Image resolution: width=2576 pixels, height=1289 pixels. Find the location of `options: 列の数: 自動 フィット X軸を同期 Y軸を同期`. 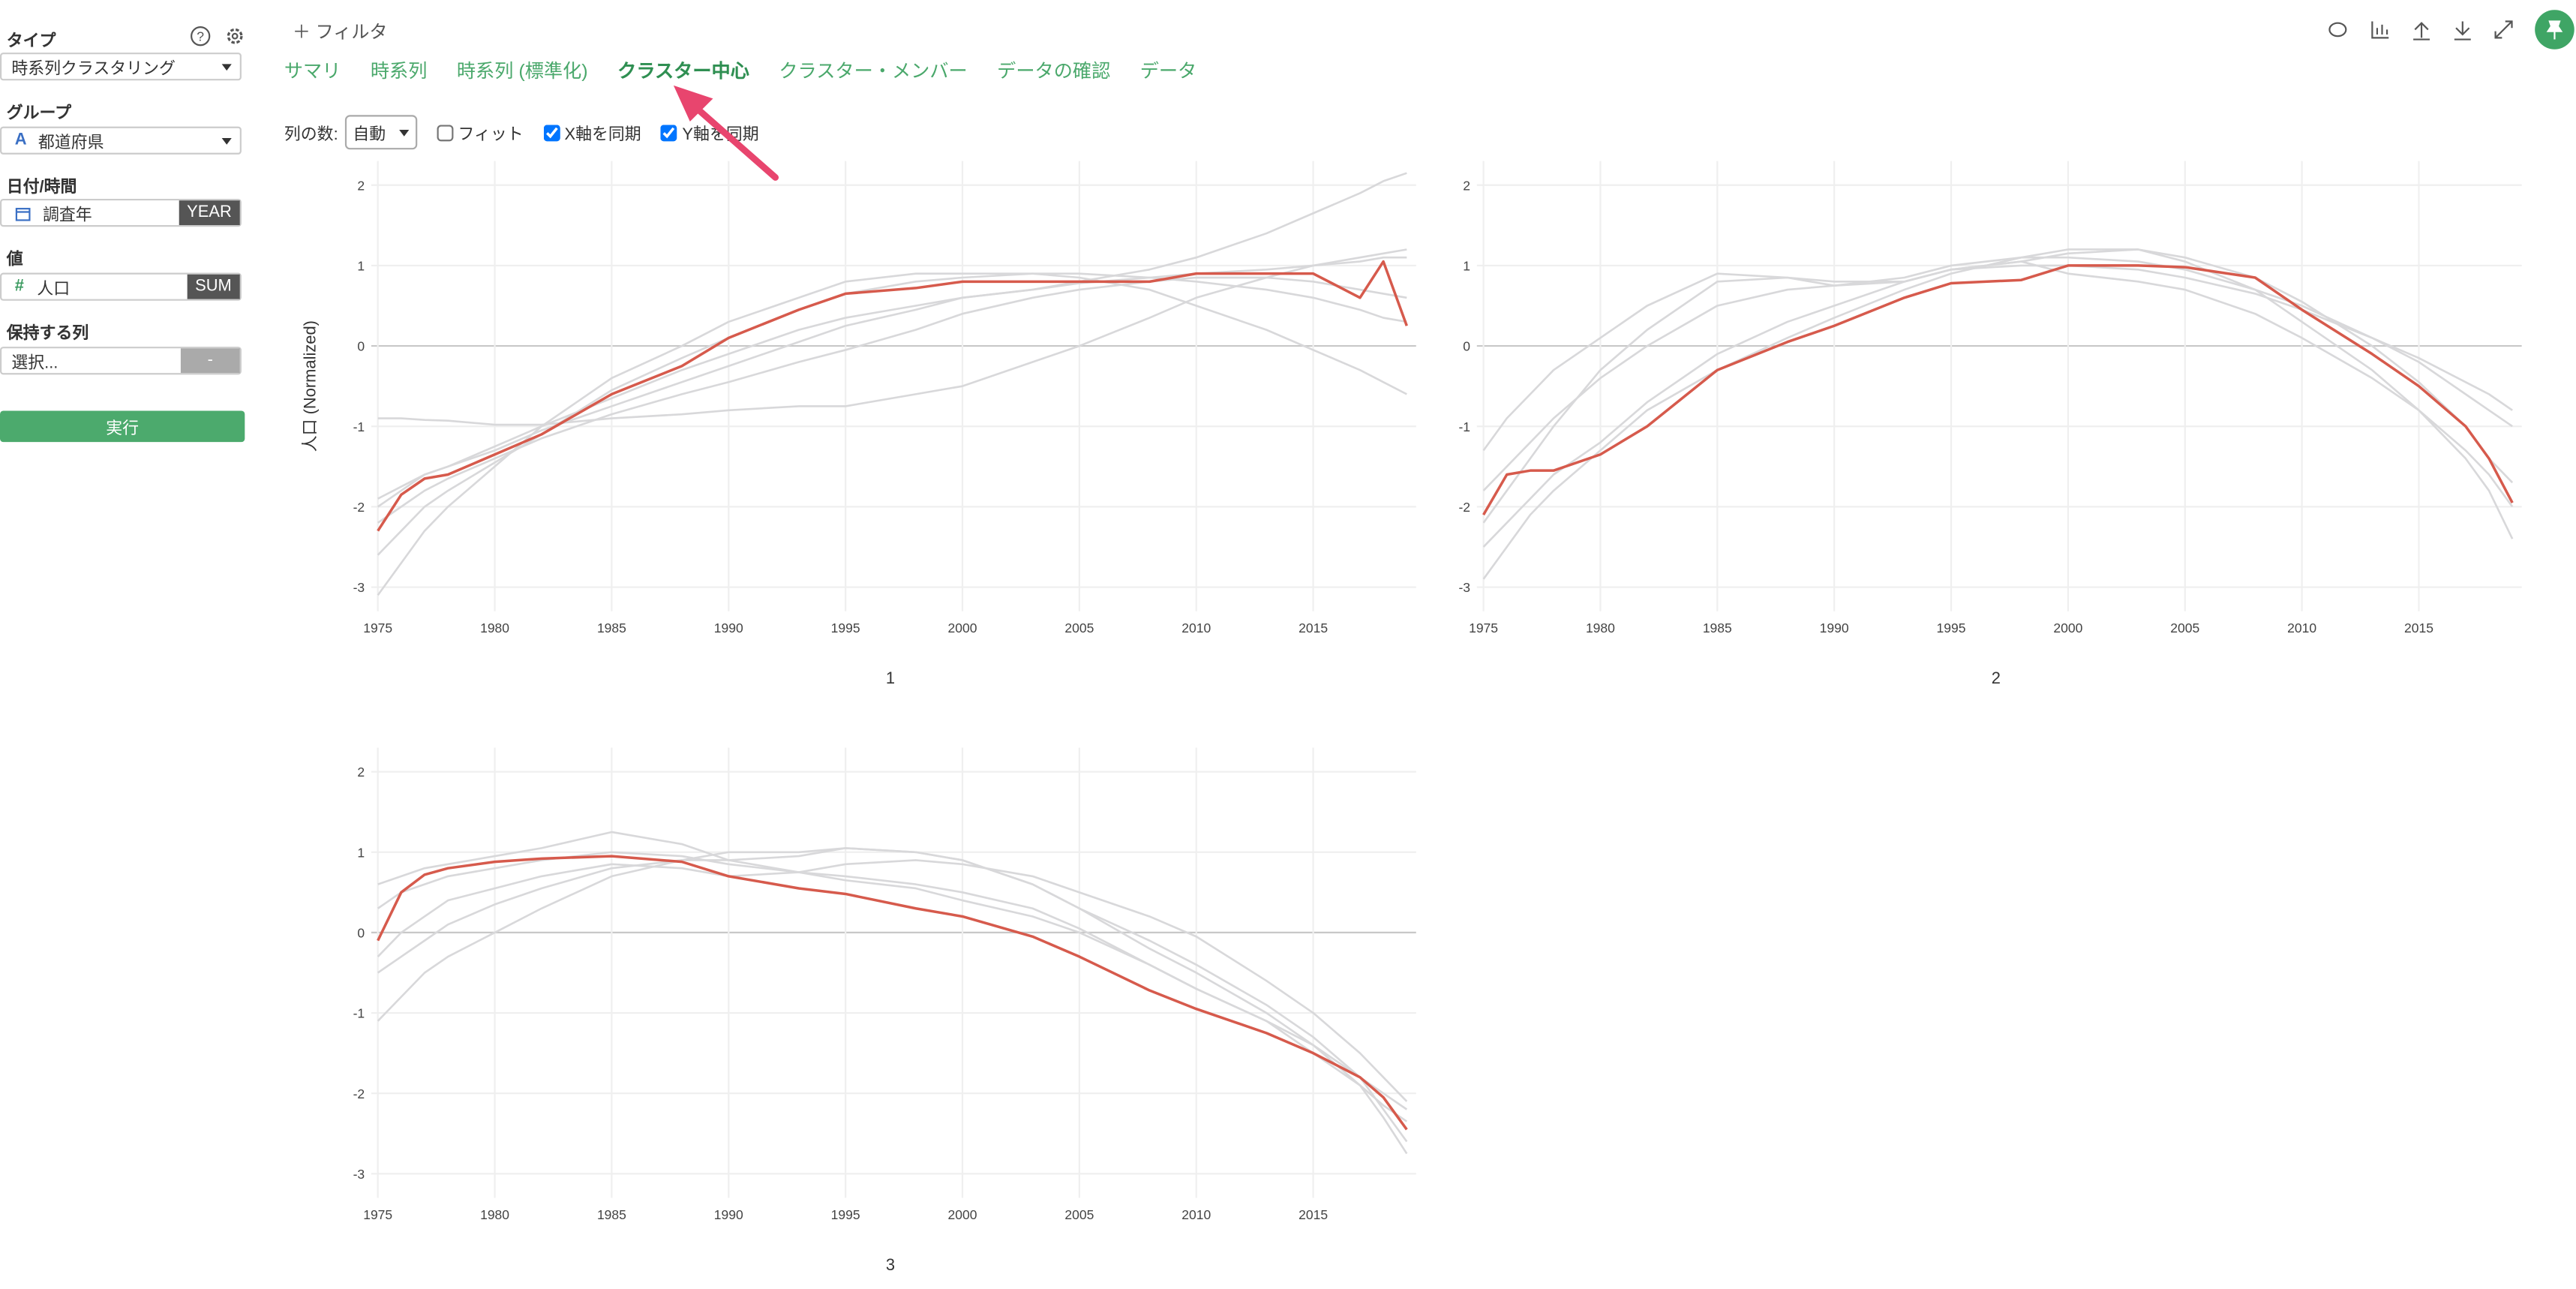

options: 列の数: 自動 フィット X軸を同期 Y軸を同期 is located at coordinates (521, 132).